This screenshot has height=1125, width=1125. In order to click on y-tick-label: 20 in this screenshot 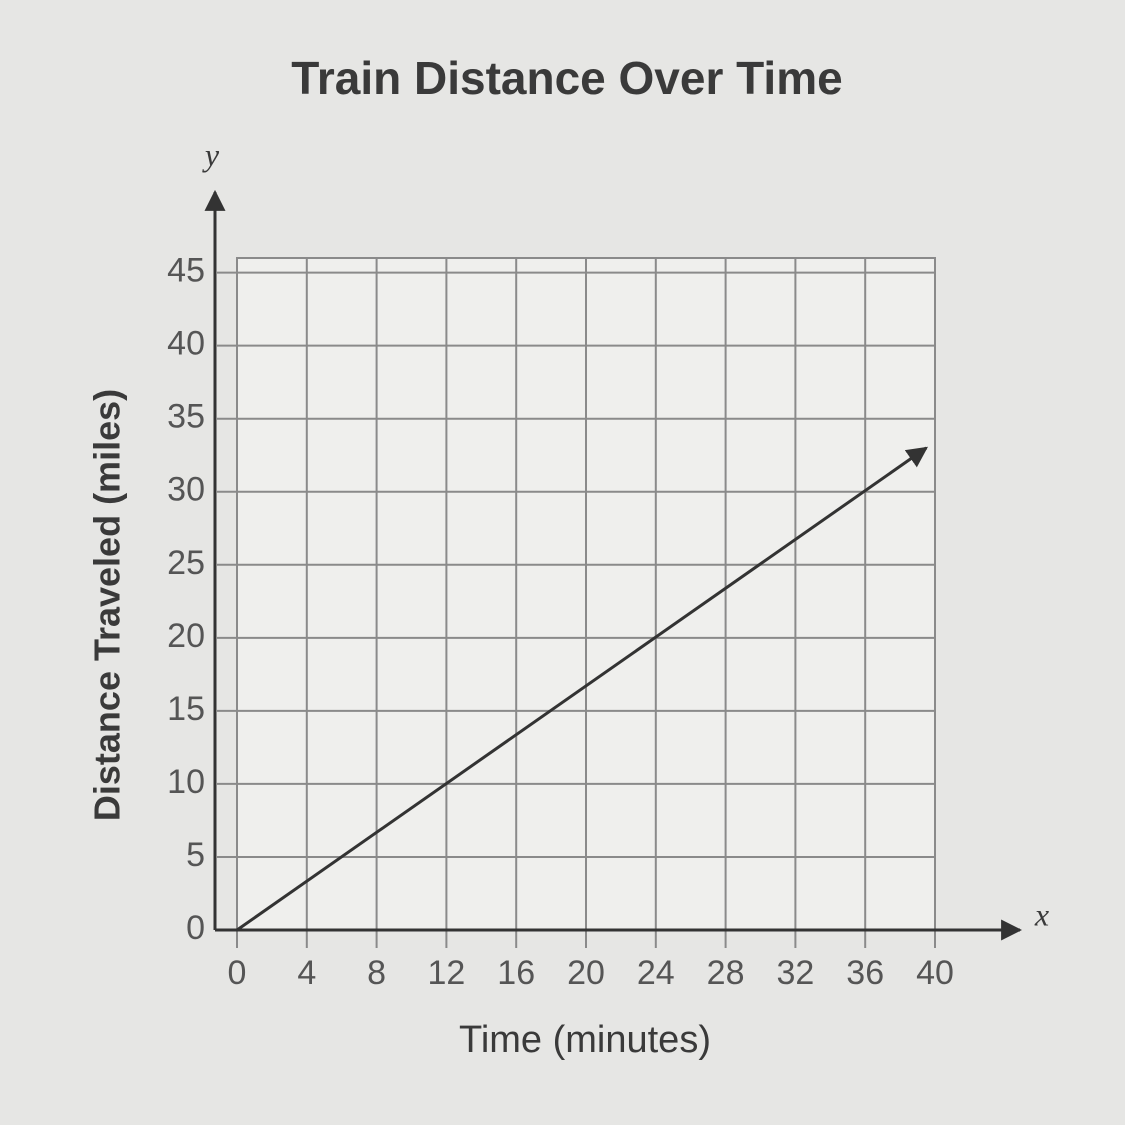, I will do `click(186, 636)`.